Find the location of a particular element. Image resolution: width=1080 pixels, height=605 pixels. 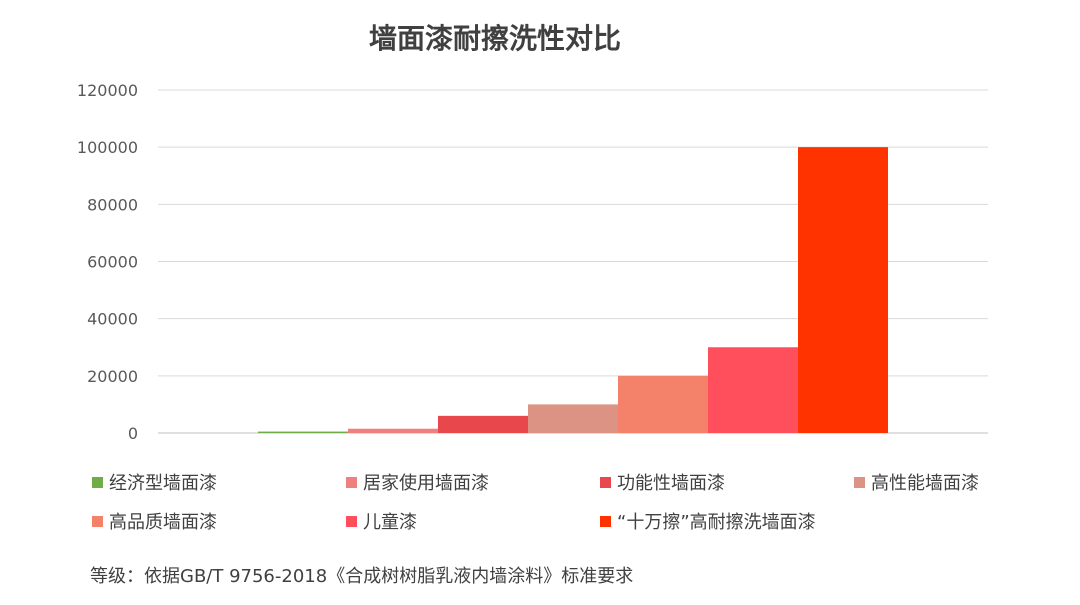

y-tick-label: 120000 is located at coordinates (107, 90).